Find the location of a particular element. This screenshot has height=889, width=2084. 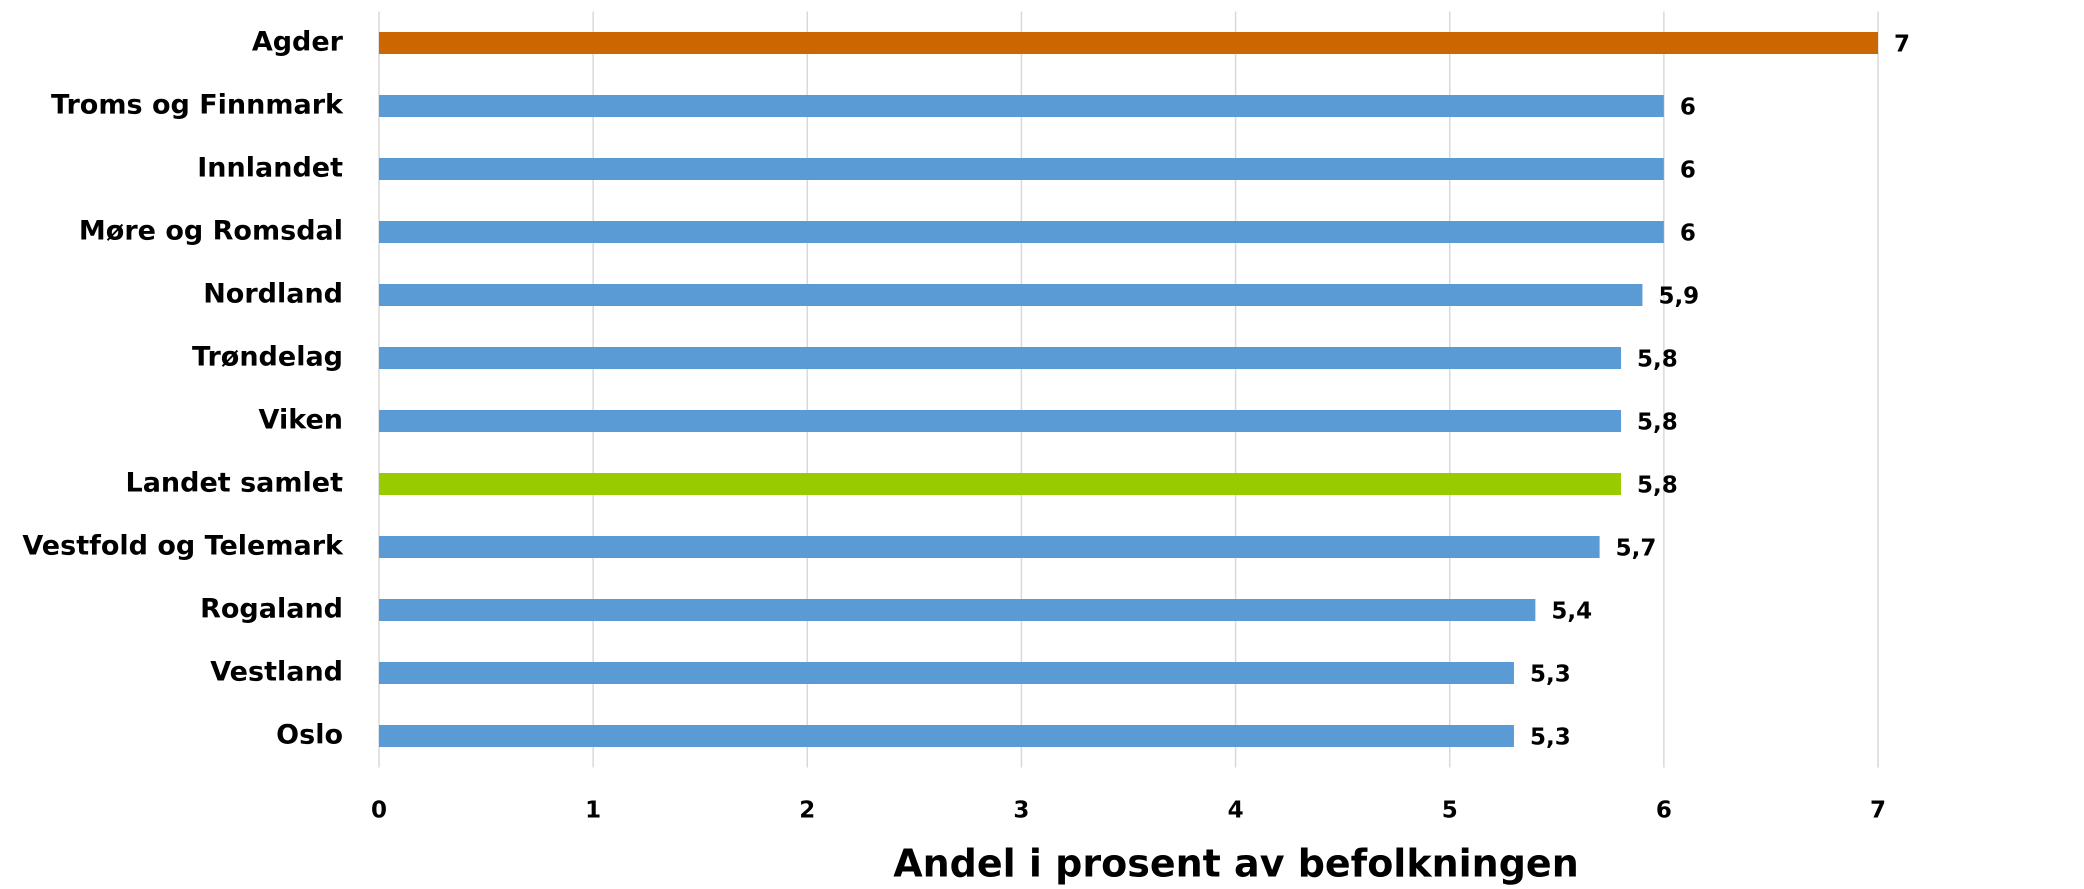

value-label: 5,7 is located at coordinates (1636, 549).